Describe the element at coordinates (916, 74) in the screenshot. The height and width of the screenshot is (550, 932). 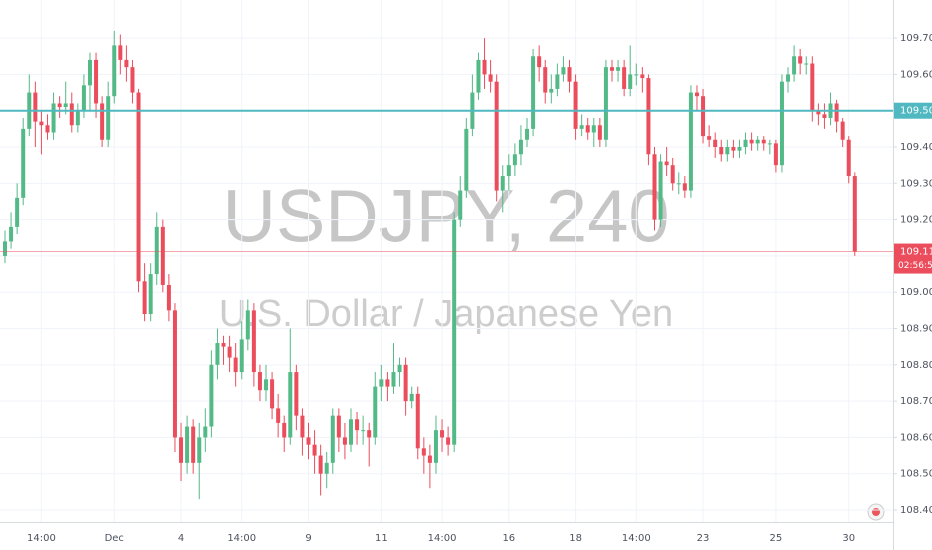
I see `y-tick-label: 109.600` at that location.